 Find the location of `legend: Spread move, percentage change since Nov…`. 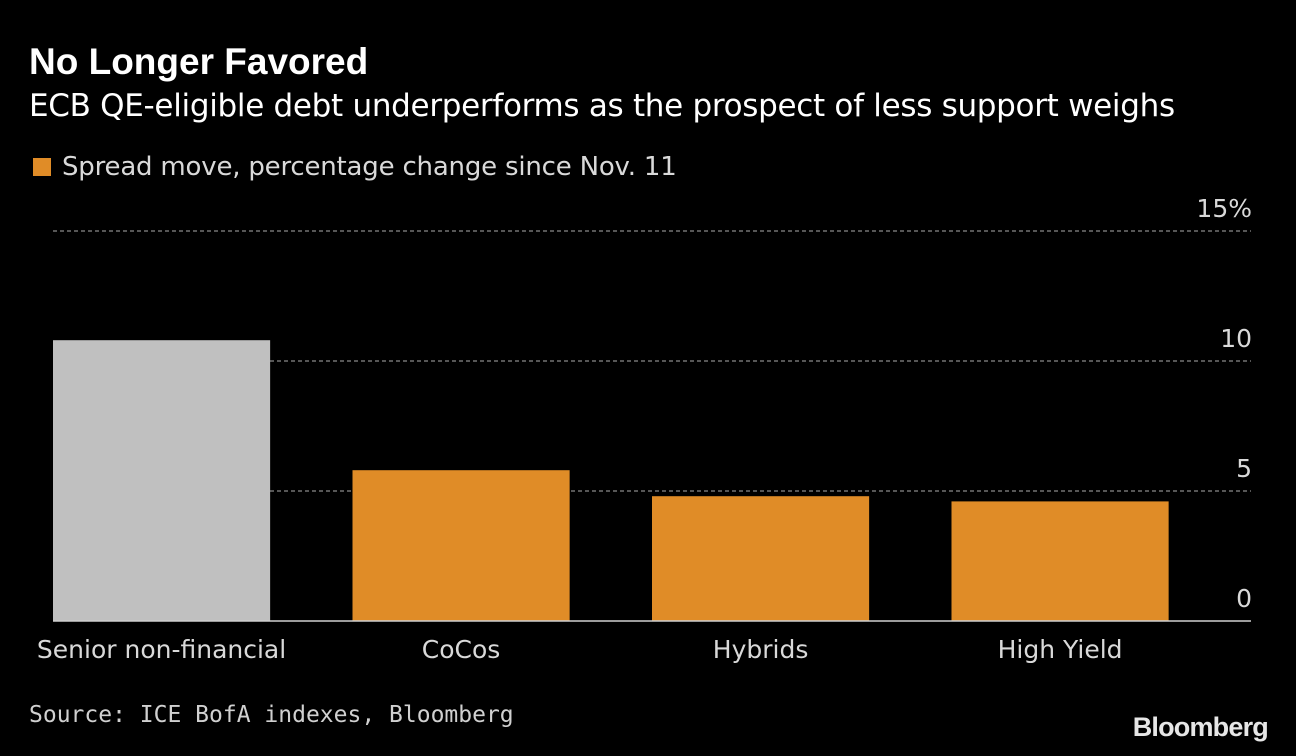

legend: Spread move, percentage change since Nov… is located at coordinates (355, 167).